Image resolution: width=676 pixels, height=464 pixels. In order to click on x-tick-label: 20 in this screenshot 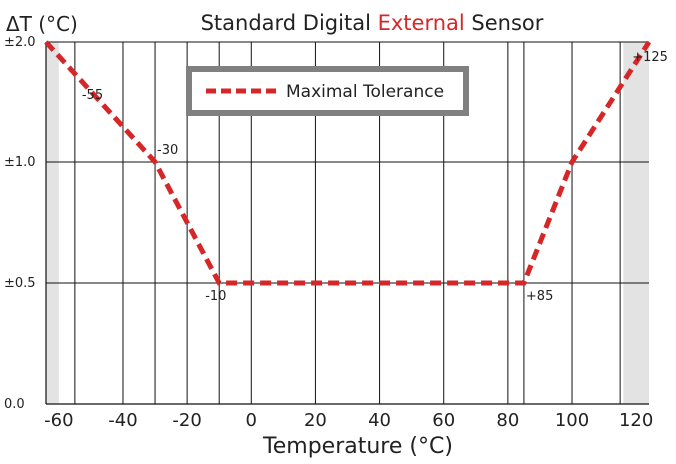, I will do `click(315, 420)`.